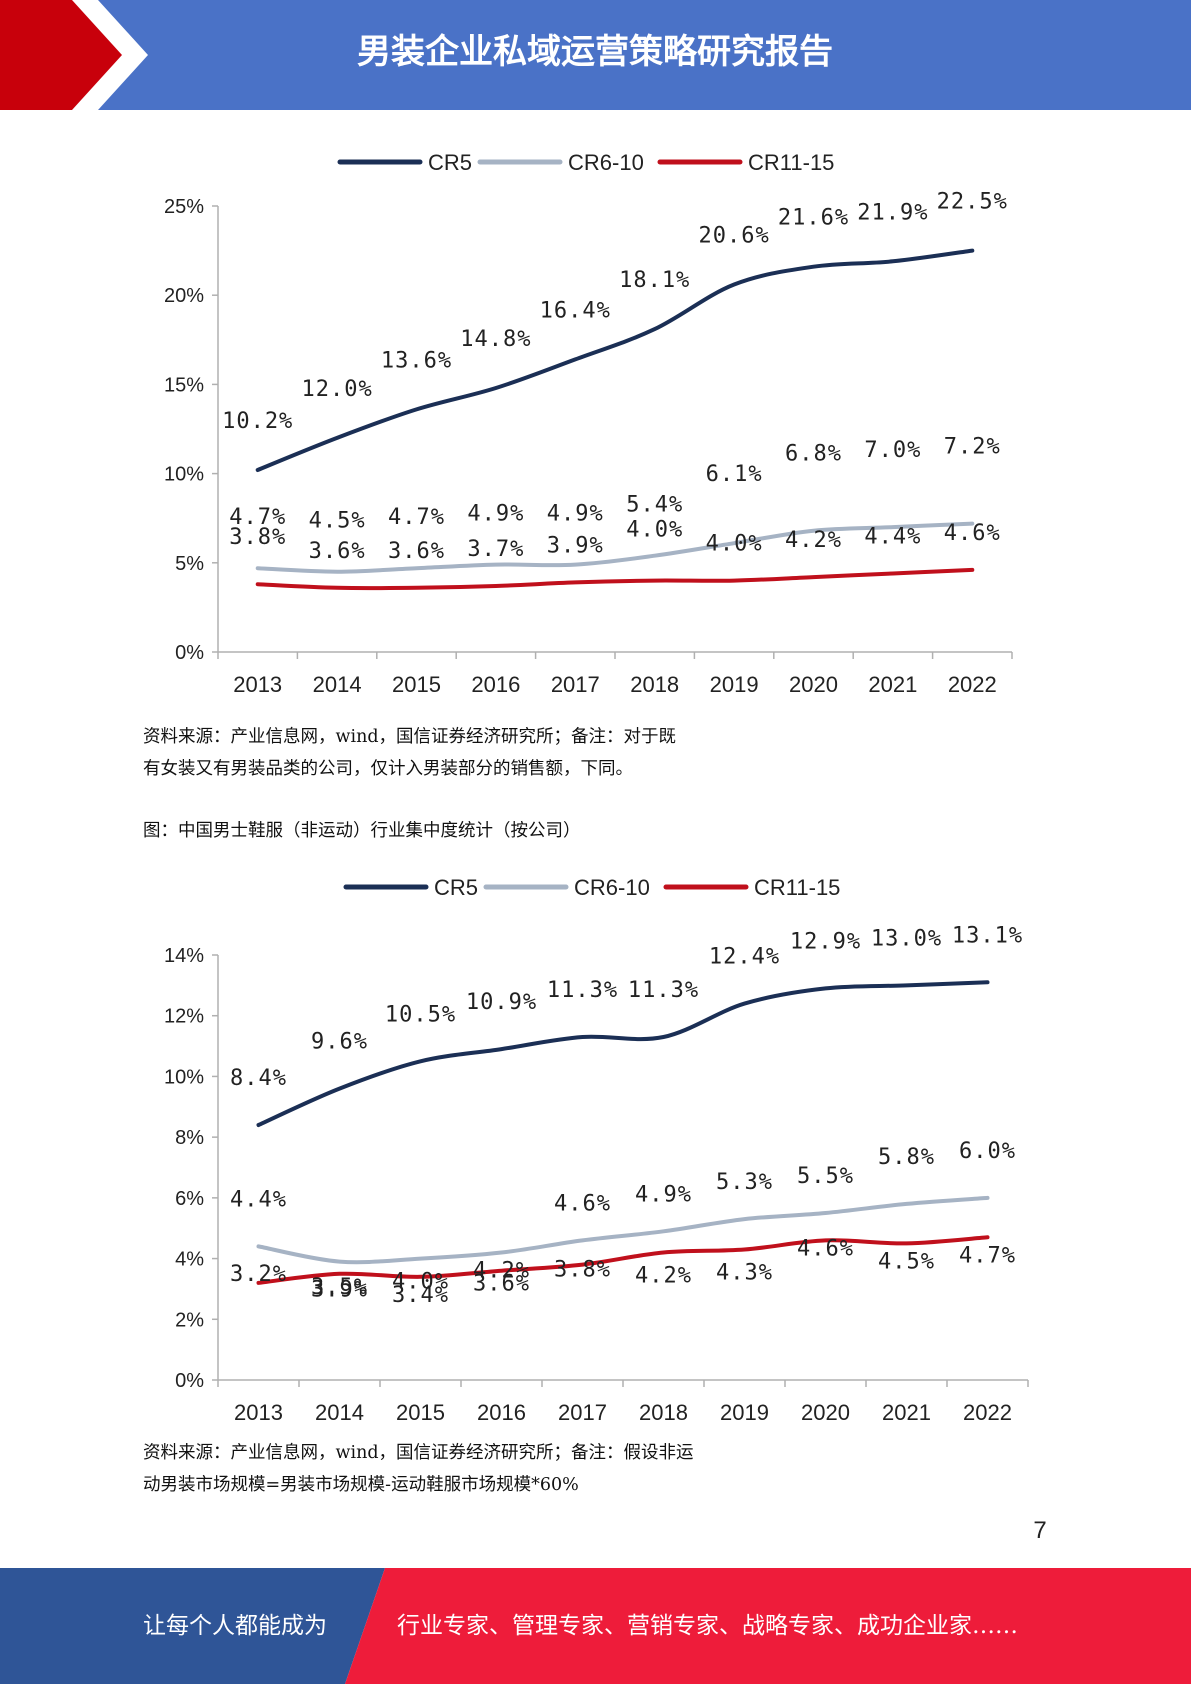 The height and width of the screenshot is (1684, 1191). Describe the element at coordinates (420, 1014) in the screenshot. I see `data-label: 10.5%` at that location.